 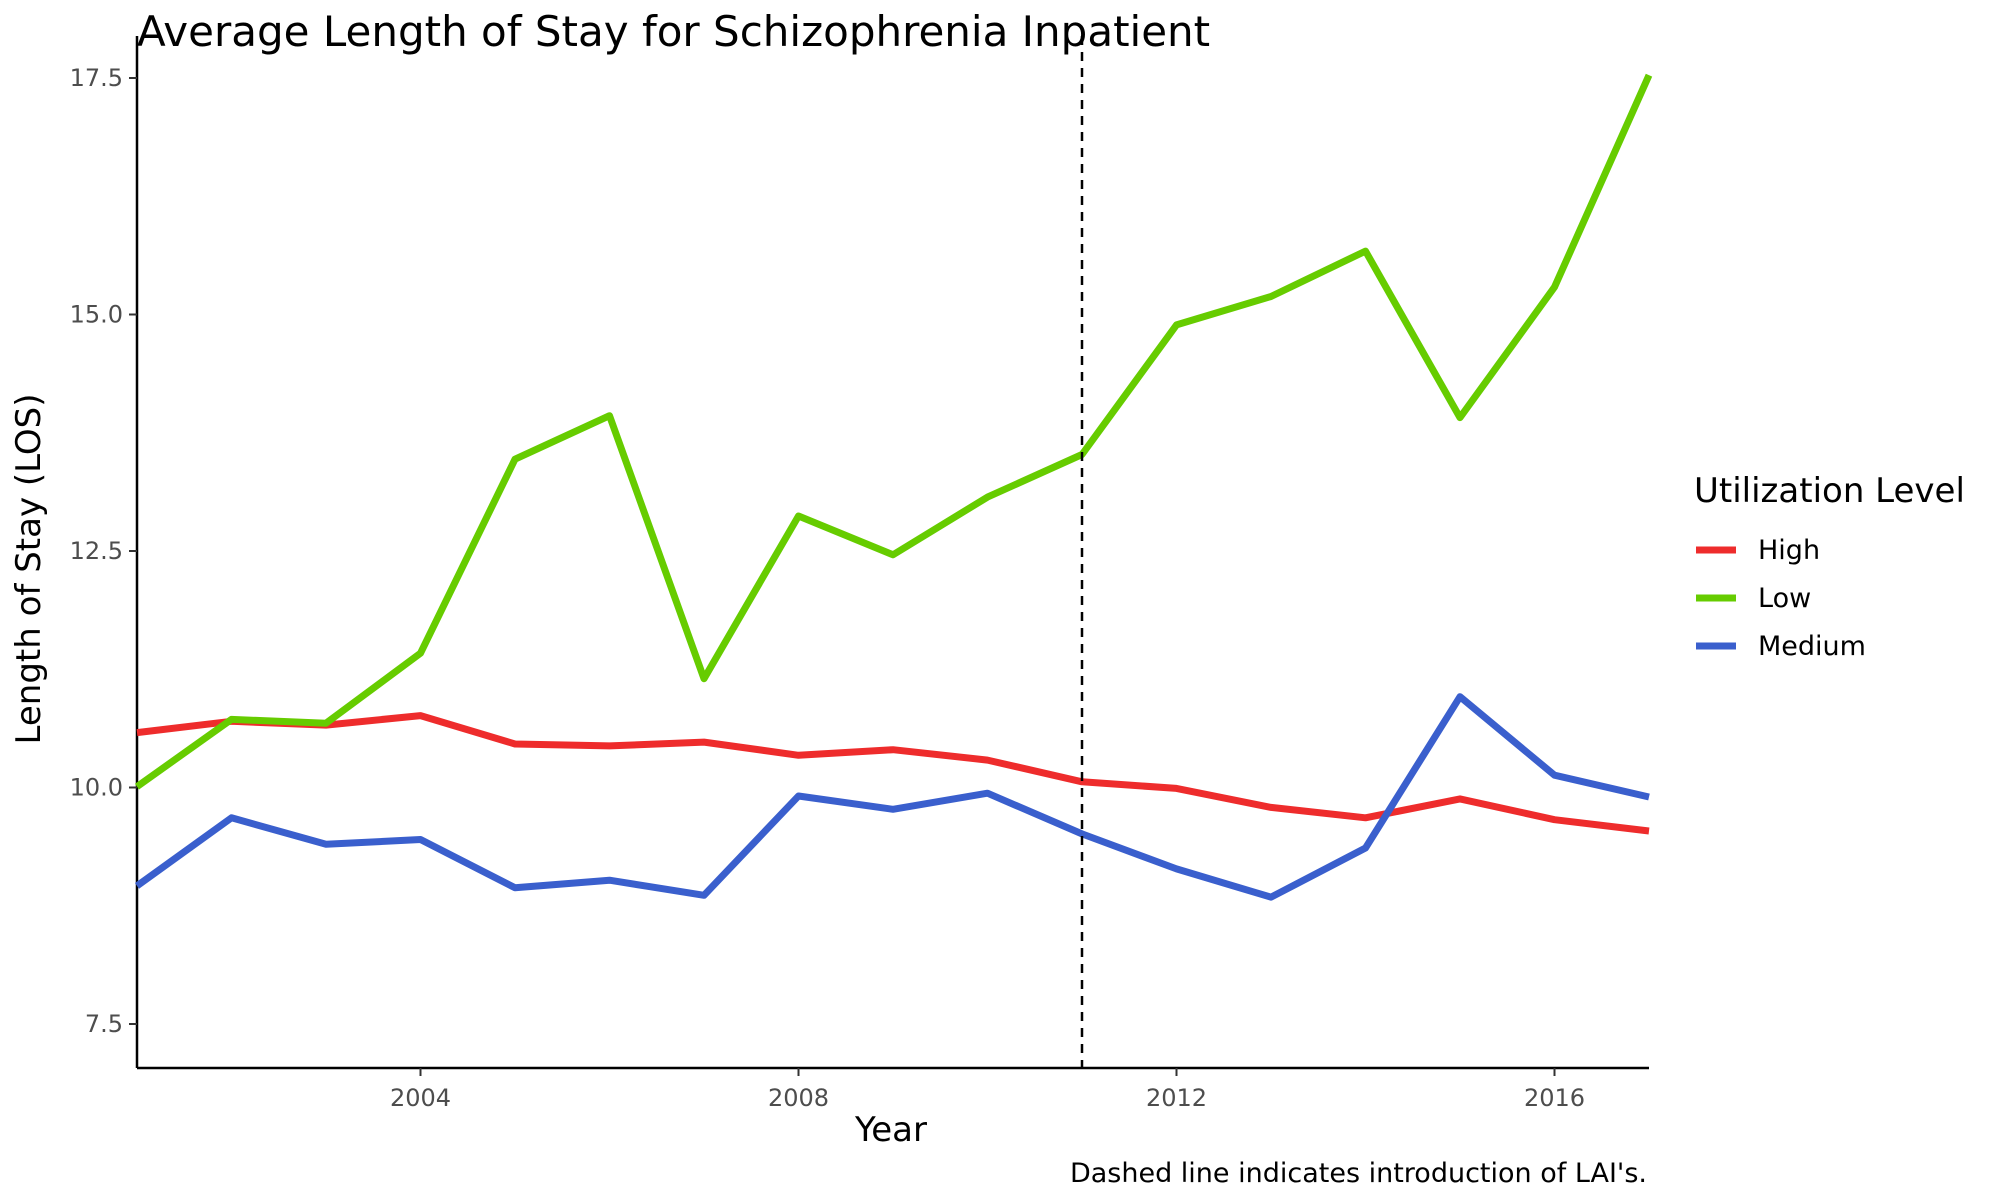 I want to click on legend: Utilization Level High Low Medium, so click(x=1829, y=566).